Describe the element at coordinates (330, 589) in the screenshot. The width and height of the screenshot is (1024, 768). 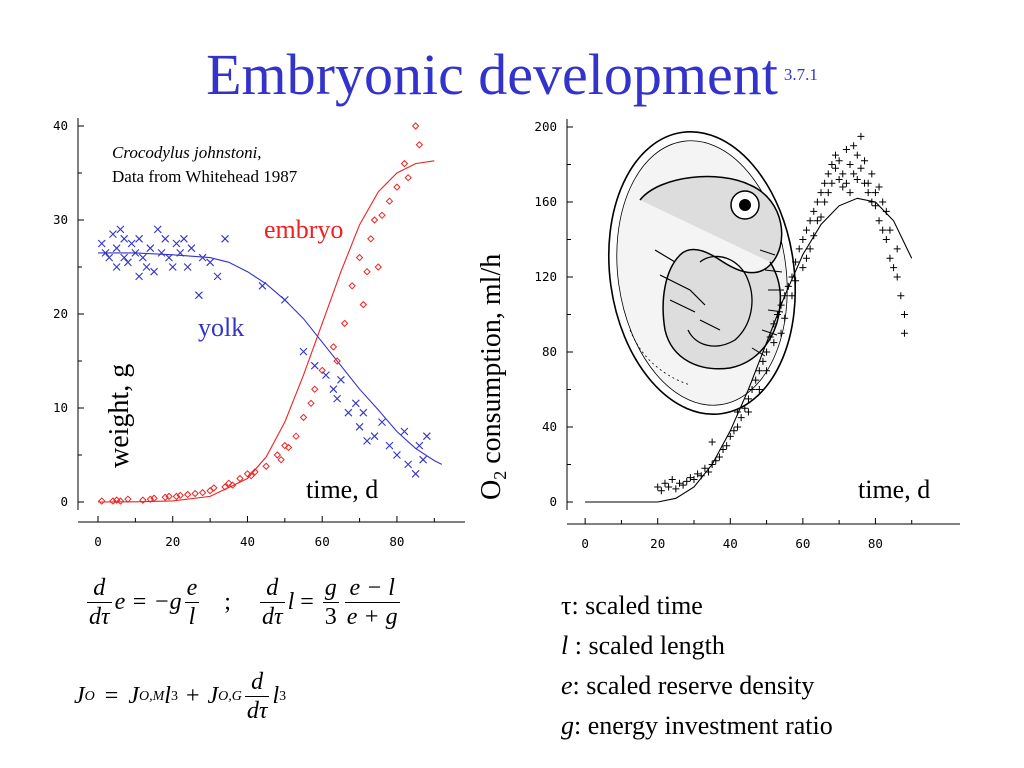
I see `eq2-g-num: g` at that location.